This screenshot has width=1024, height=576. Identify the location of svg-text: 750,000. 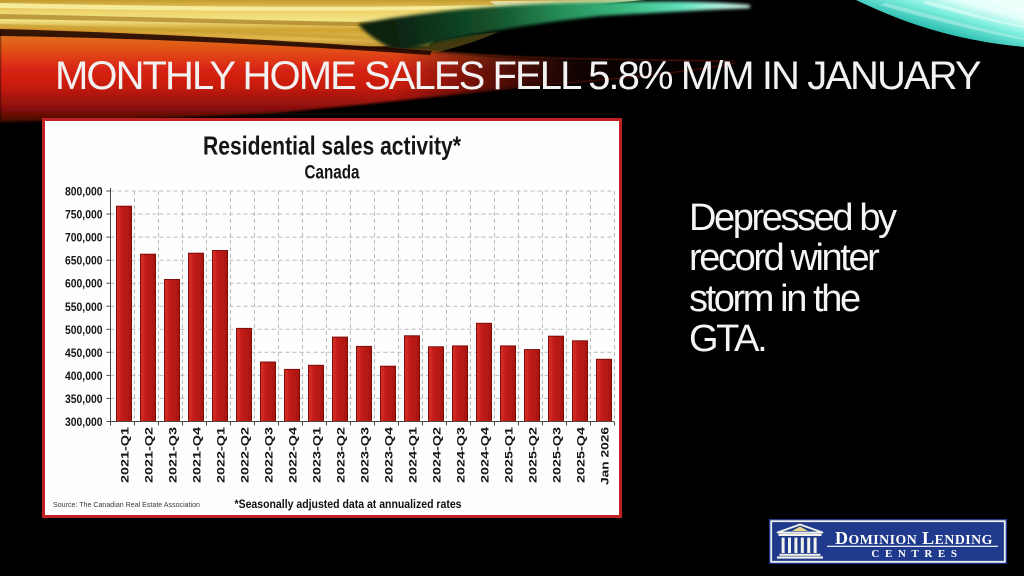
(84, 215).